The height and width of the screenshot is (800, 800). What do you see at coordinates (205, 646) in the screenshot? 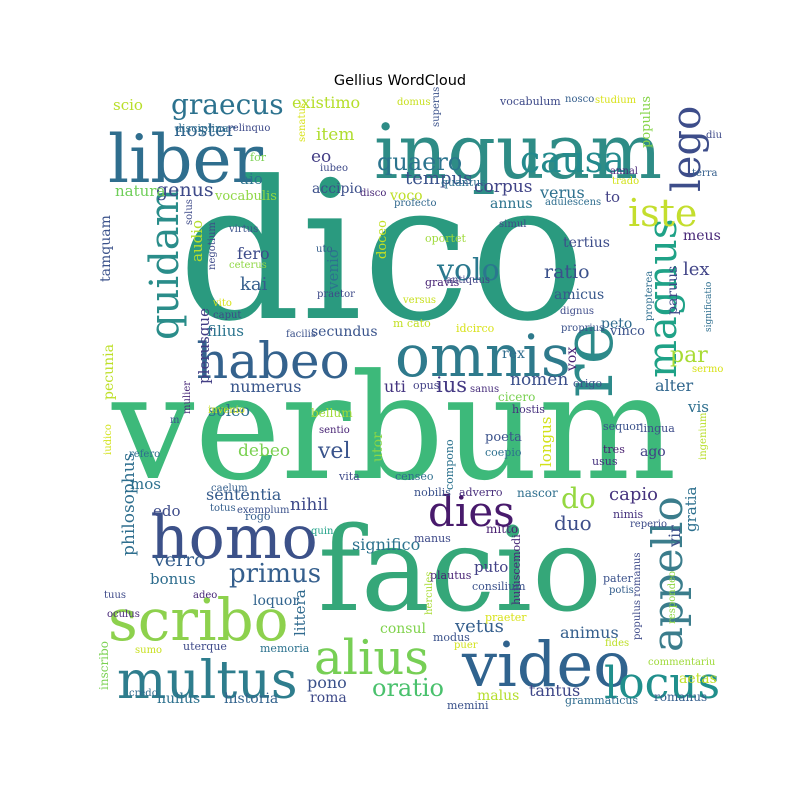
I see `word-uterque: uterque` at bounding box center [205, 646].